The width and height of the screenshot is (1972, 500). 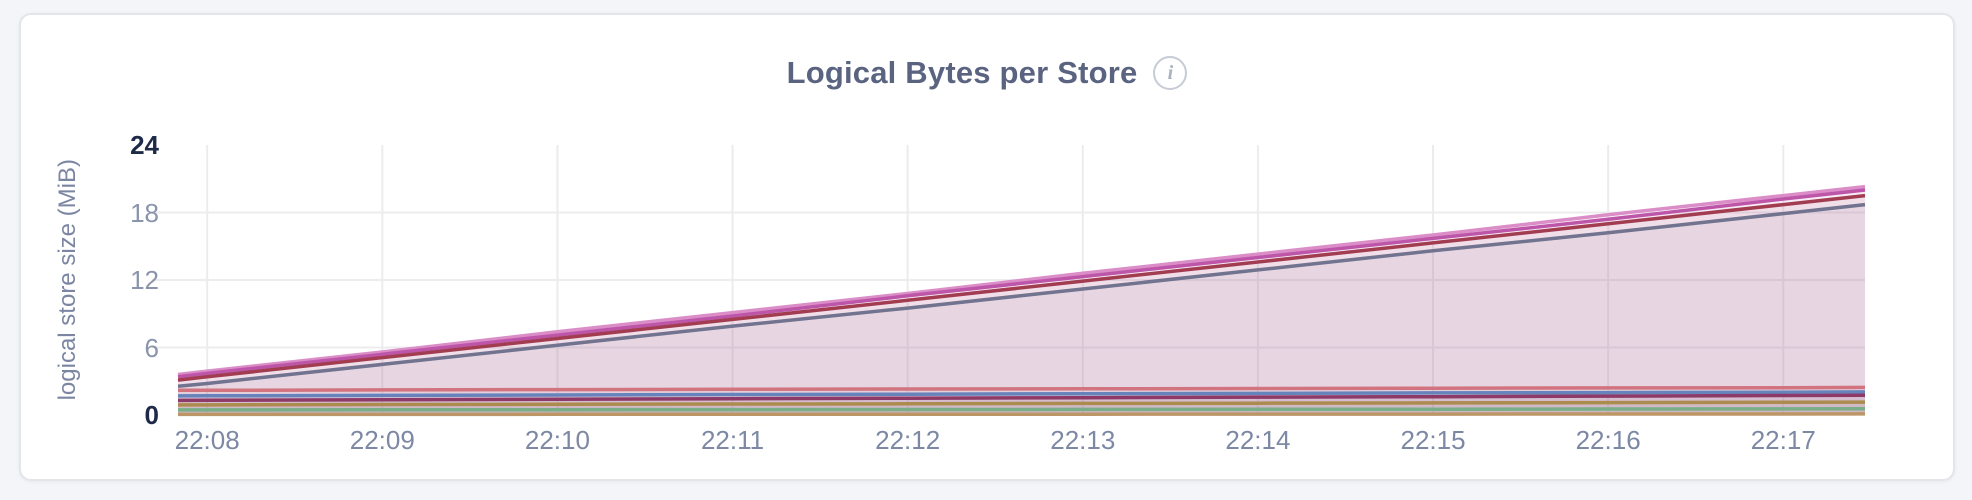 I want to click on info-icon-glyph: i, so click(x=1170, y=72).